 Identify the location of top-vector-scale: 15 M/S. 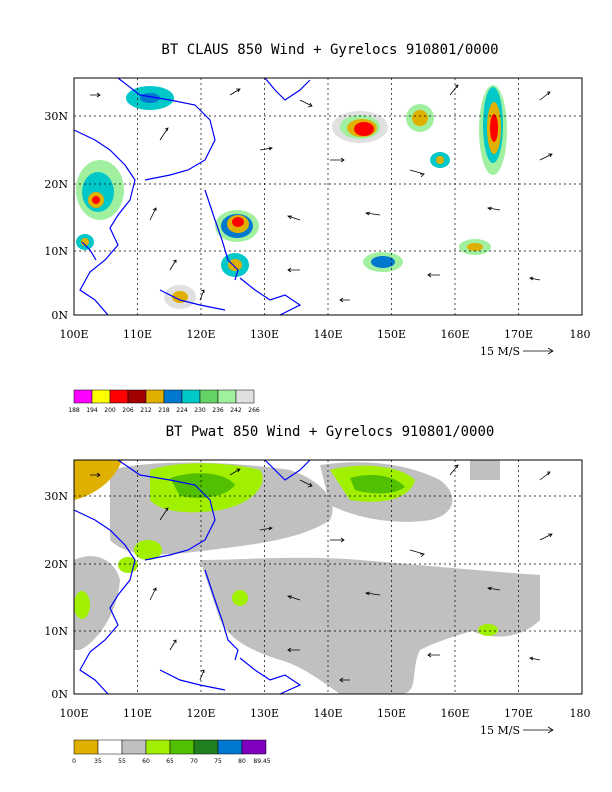
(517, 351).